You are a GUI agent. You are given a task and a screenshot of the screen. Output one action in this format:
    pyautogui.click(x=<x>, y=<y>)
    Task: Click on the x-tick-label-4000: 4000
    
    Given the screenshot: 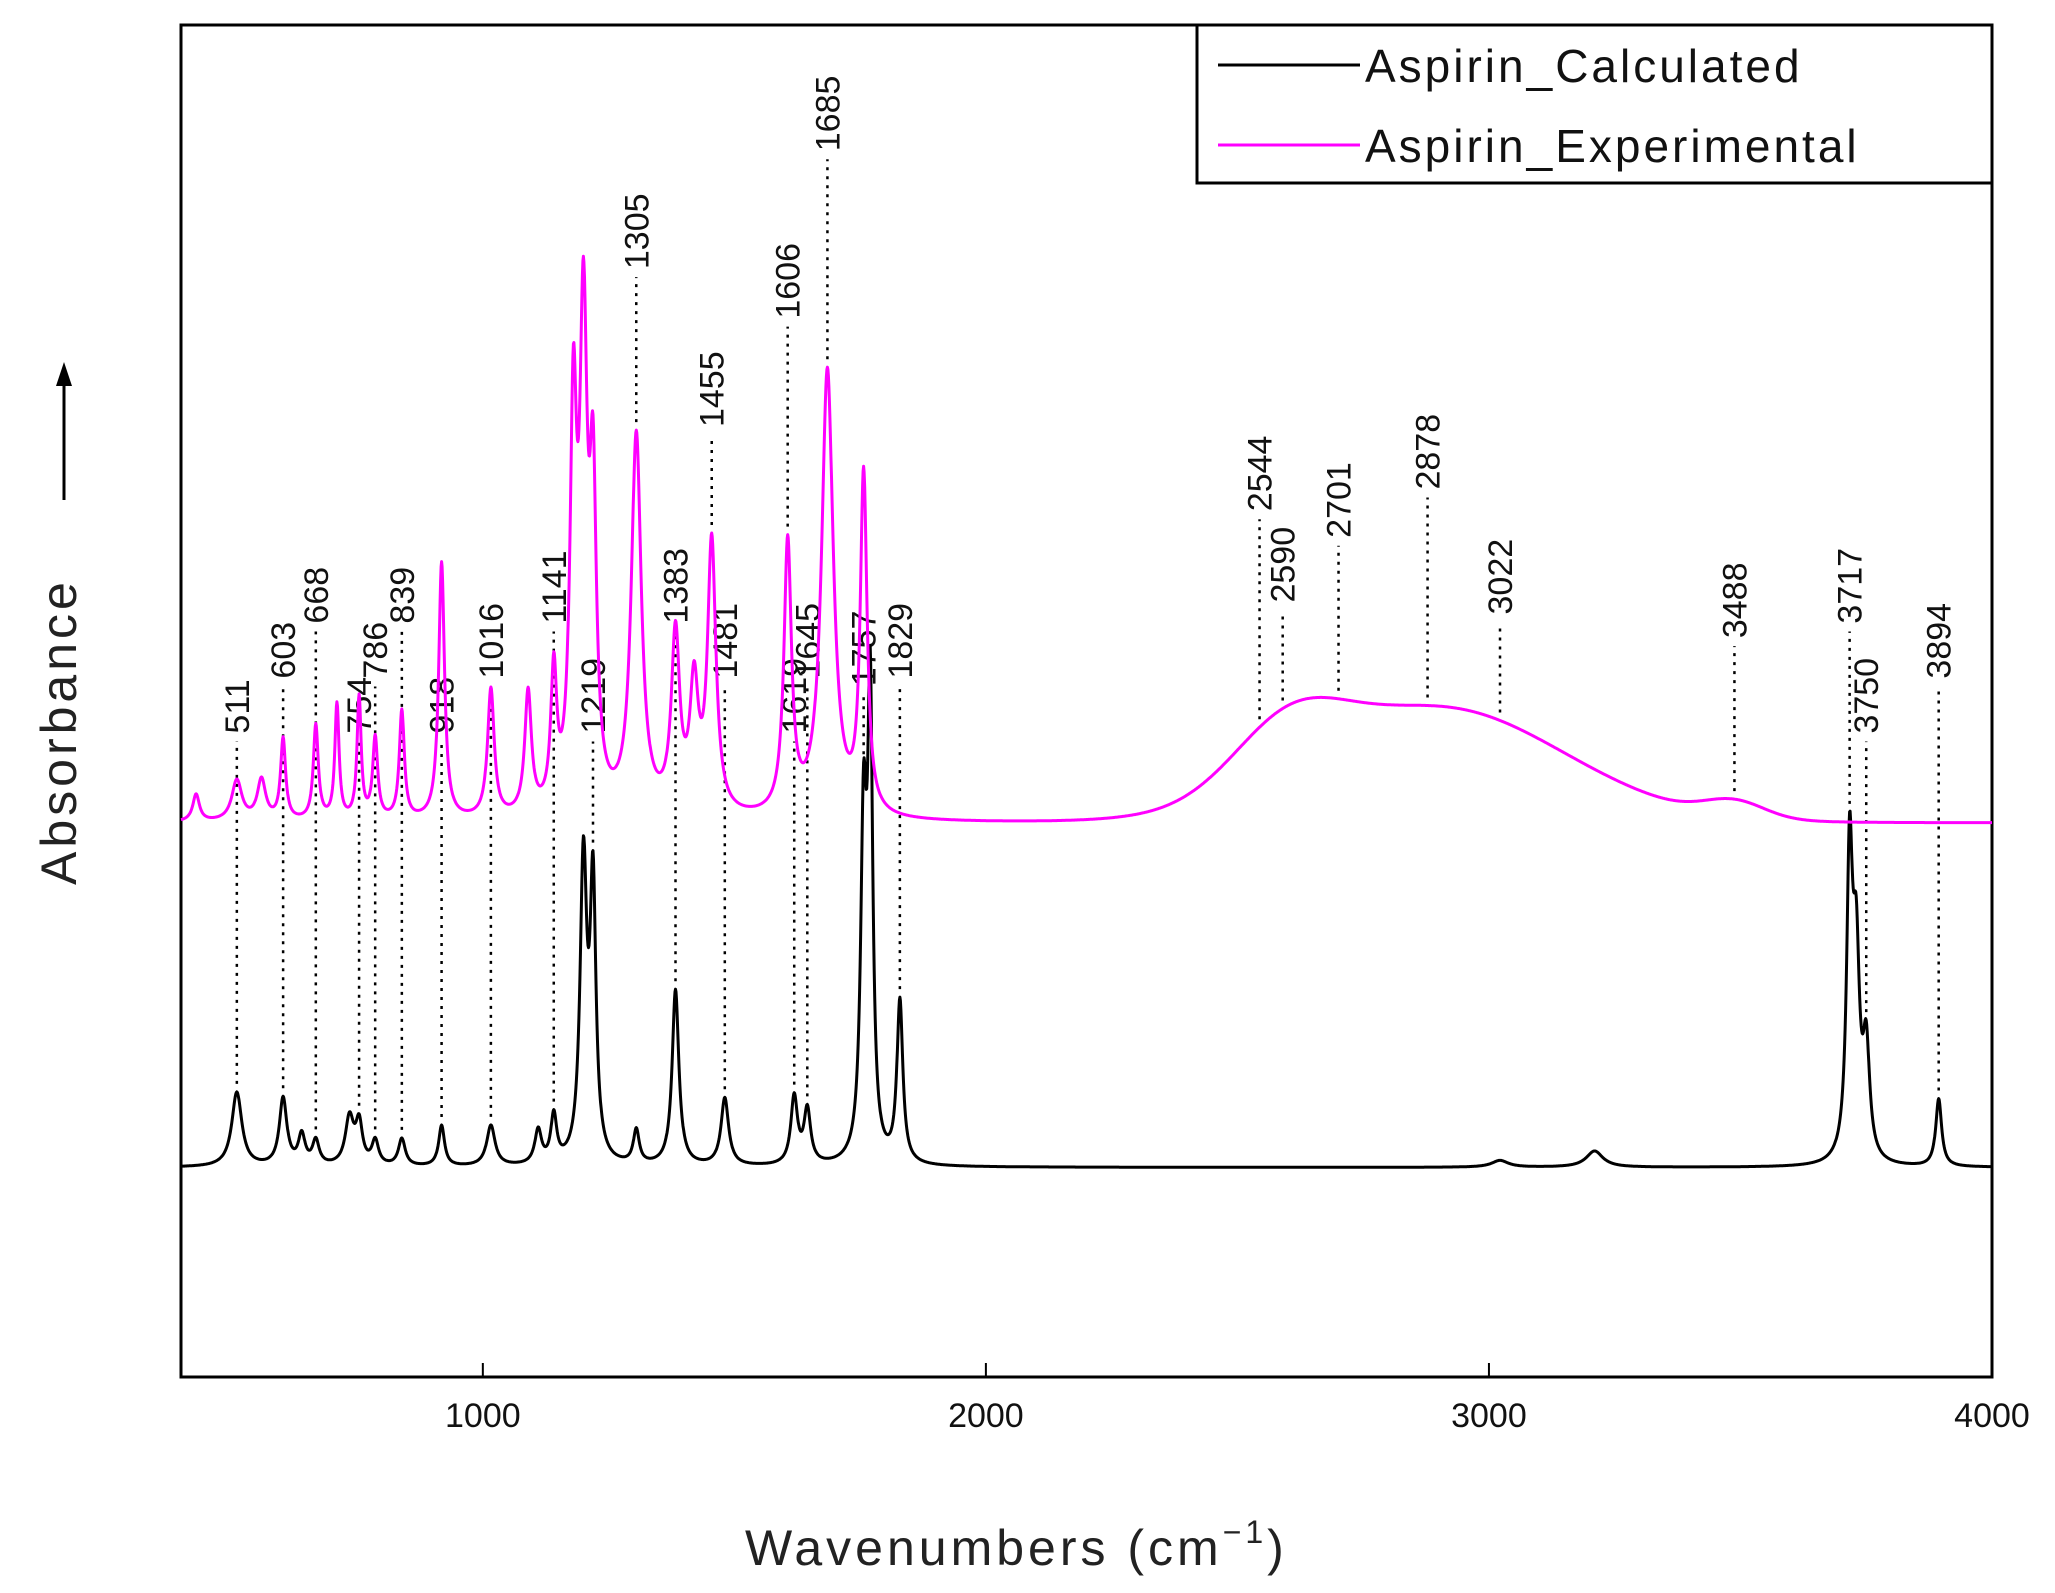 What is the action you would take?
    pyautogui.click(x=1992, y=1416)
    